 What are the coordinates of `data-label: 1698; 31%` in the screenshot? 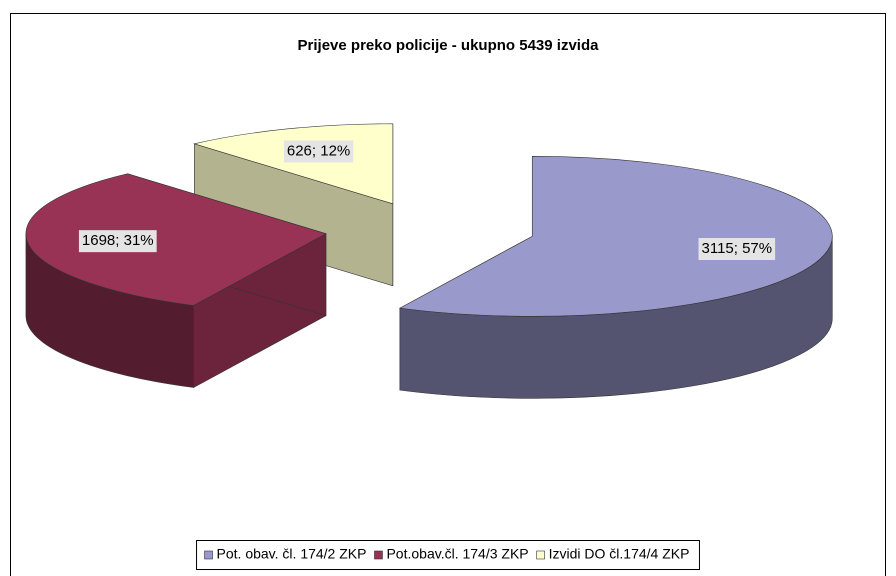 It's located at (118, 240).